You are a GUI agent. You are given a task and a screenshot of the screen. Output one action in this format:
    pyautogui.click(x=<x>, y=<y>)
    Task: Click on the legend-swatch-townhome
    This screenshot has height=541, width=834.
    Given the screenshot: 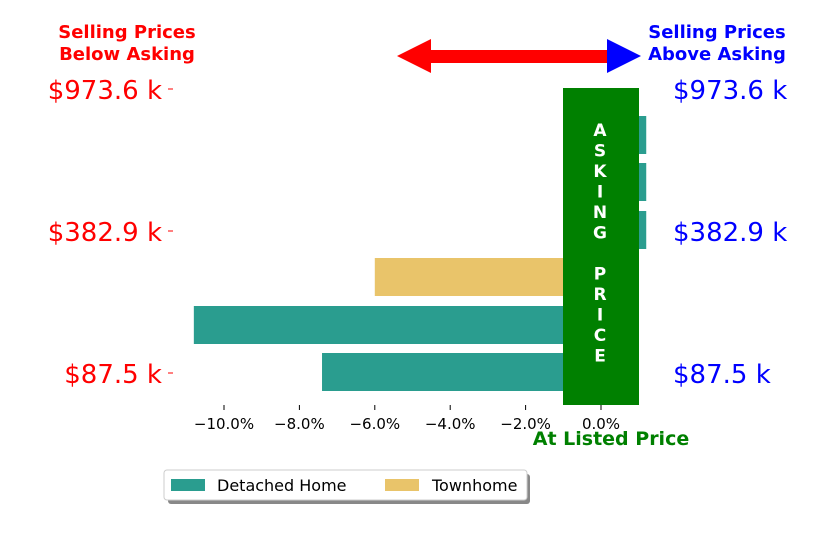 What is the action you would take?
    pyautogui.click(x=402, y=485)
    